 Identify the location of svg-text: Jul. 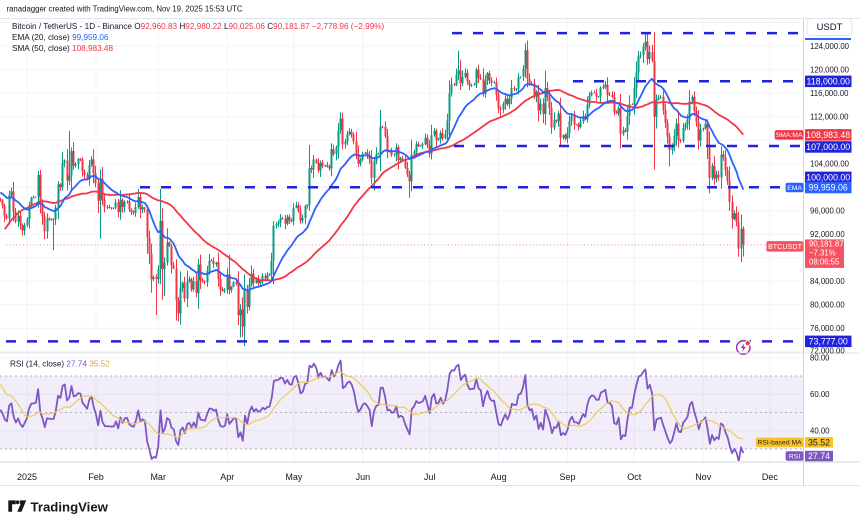
(430, 477).